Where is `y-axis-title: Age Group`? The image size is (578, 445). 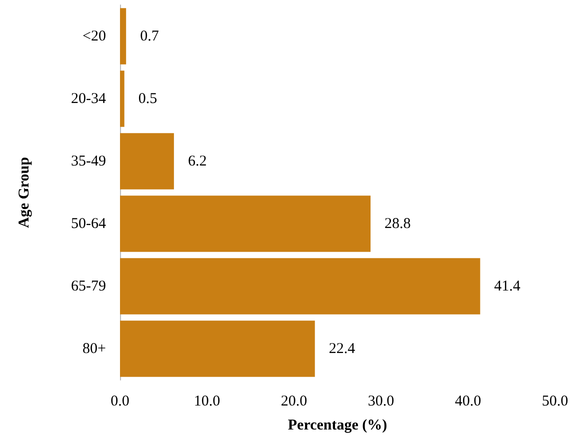 y-axis-title: Age Group is located at coordinates (24, 192).